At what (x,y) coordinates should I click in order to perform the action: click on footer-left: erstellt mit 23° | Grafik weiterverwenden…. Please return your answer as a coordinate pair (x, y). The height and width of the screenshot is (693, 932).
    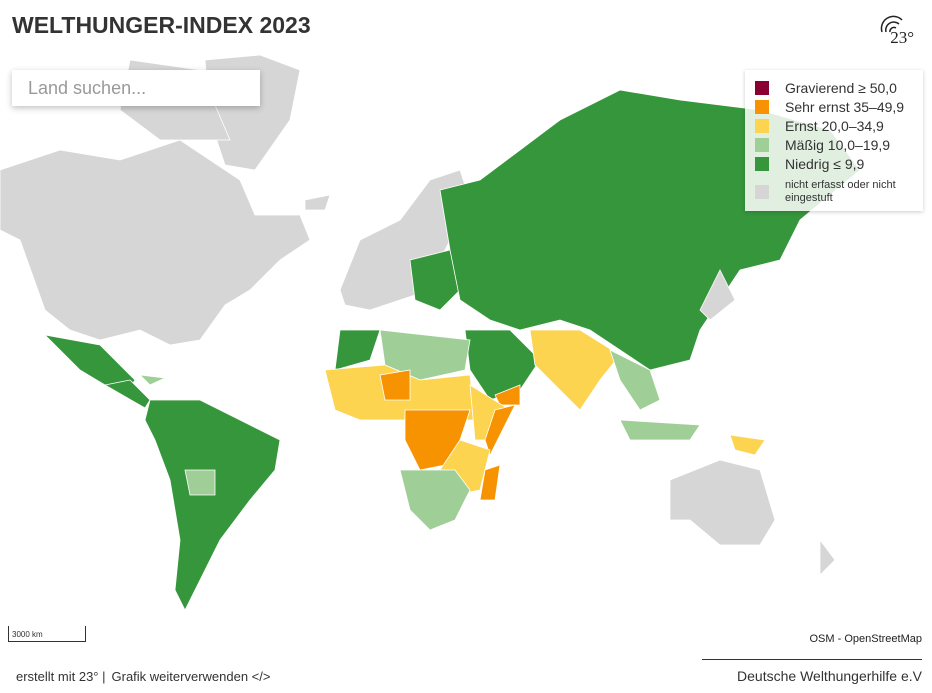
    Looking at the image, I should click on (143, 676).